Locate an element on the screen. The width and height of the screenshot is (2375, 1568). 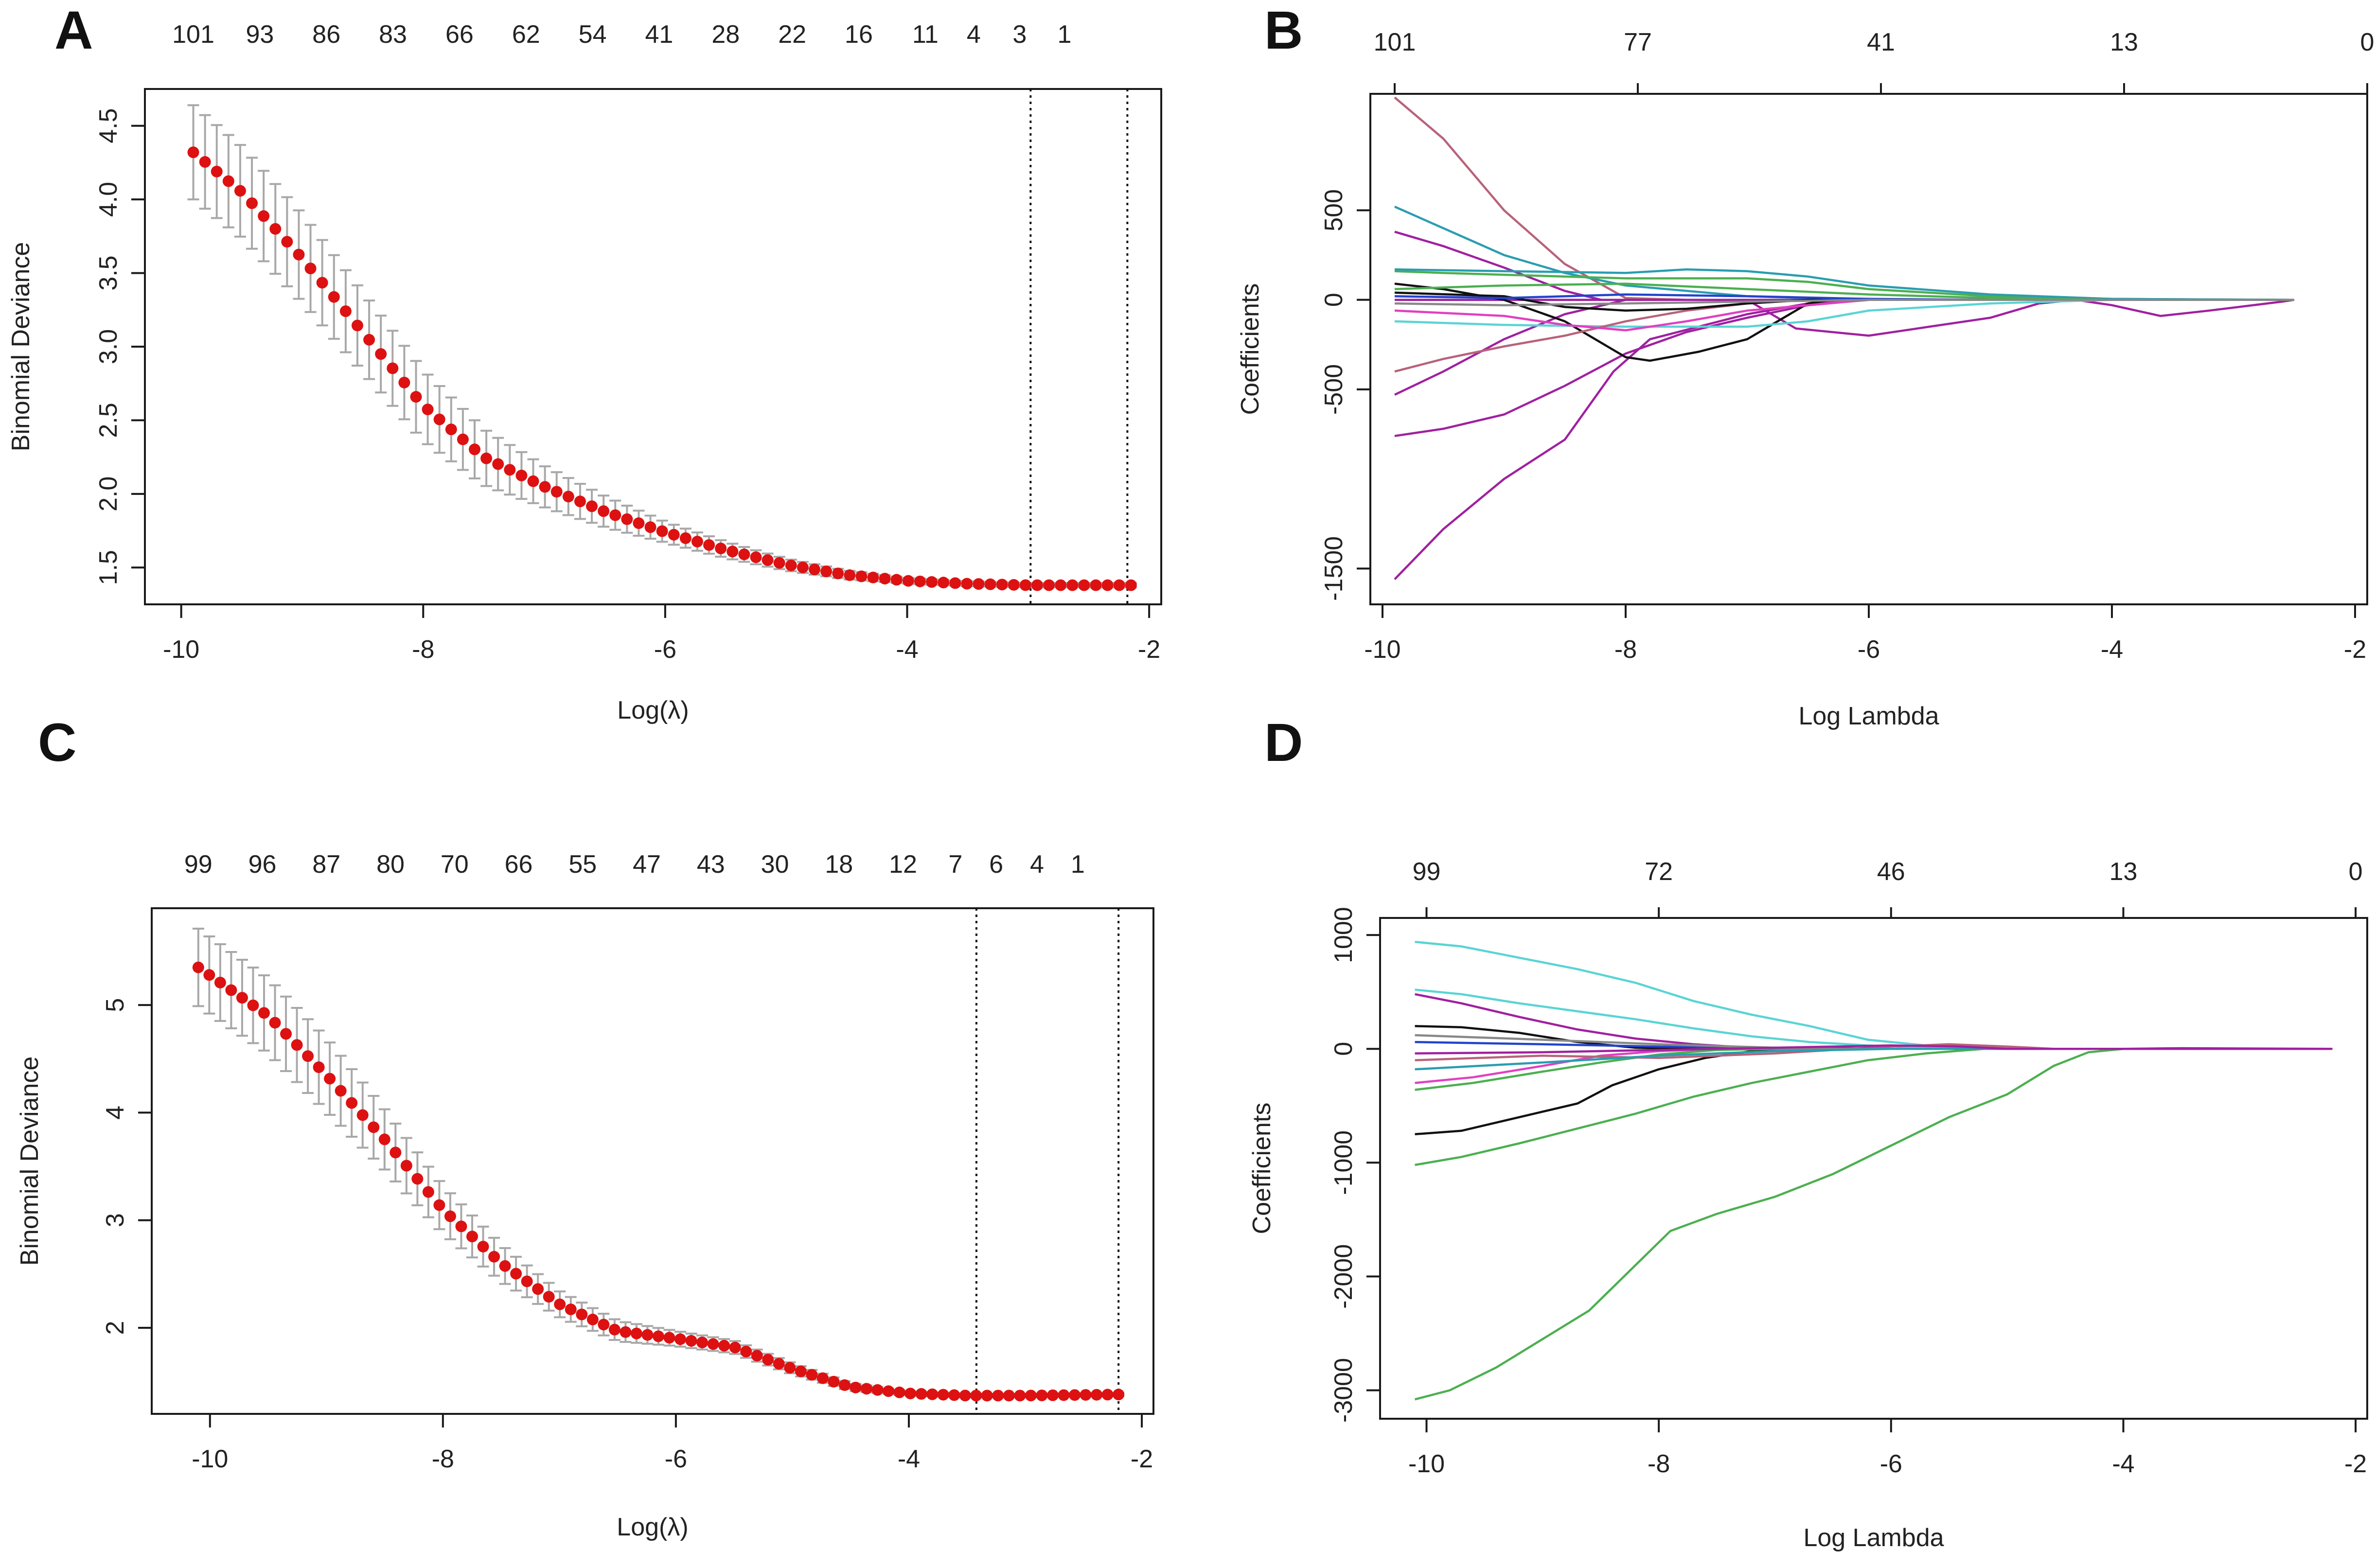
top-count-label-d: 72 is located at coordinates (1659, 872).